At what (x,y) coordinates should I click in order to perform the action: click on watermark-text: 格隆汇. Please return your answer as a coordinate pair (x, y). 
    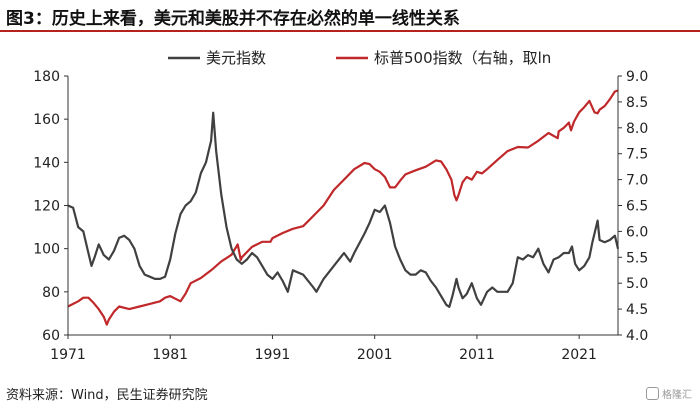
    Looking at the image, I should click on (677, 395).